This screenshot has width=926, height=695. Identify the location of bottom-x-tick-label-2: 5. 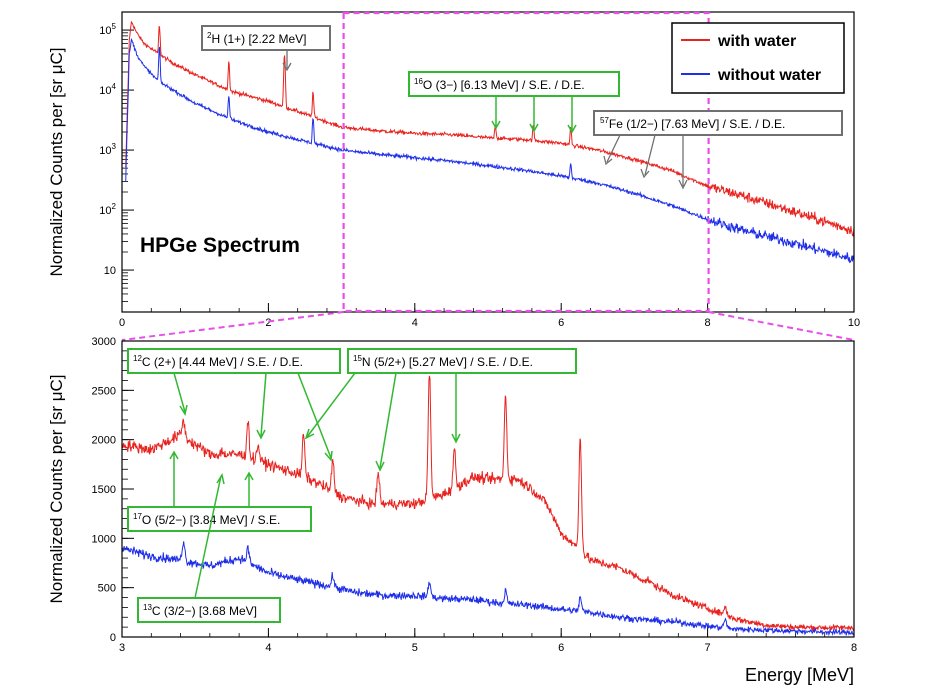
(415, 648).